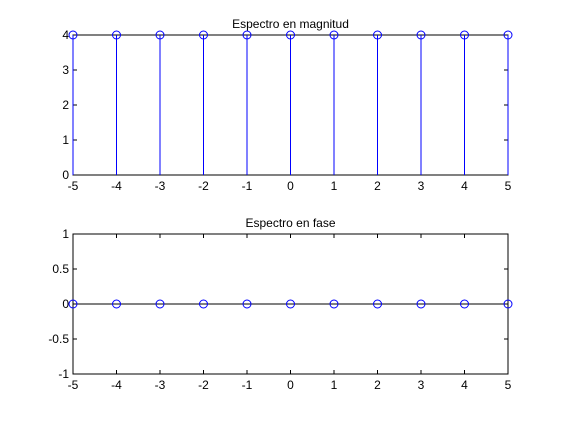 The height and width of the screenshot is (425, 561). What do you see at coordinates (65, 105) in the screenshot?
I see `y-tick-label: 2` at bounding box center [65, 105].